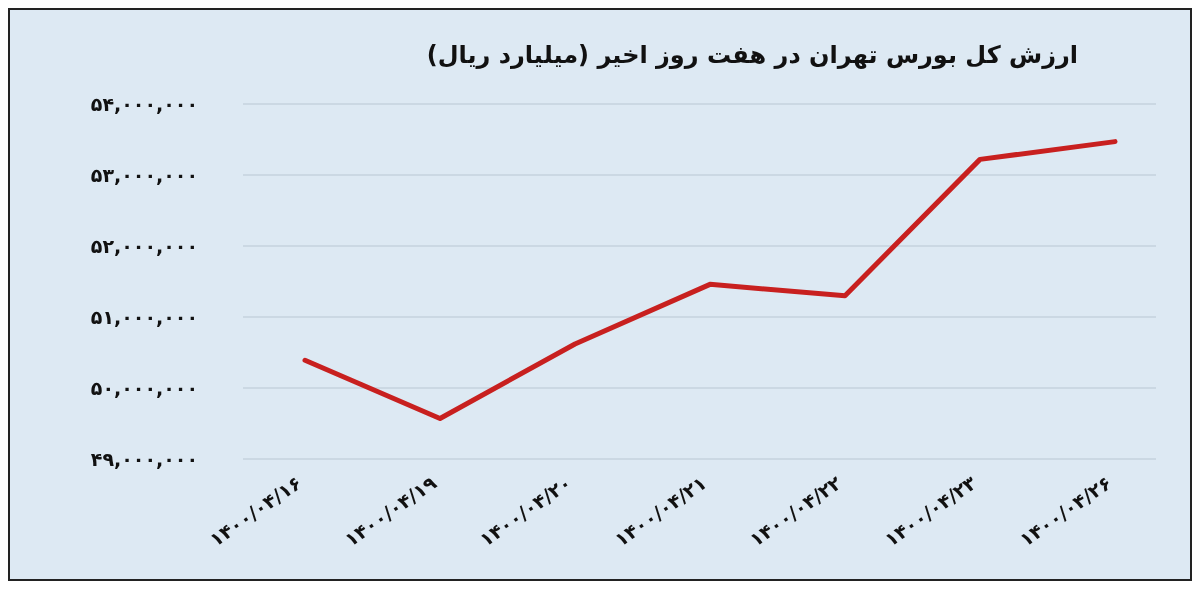  I want to click on x-tick-label: ۱۴۰۰/۰۴/۱۶, so click(255, 511).